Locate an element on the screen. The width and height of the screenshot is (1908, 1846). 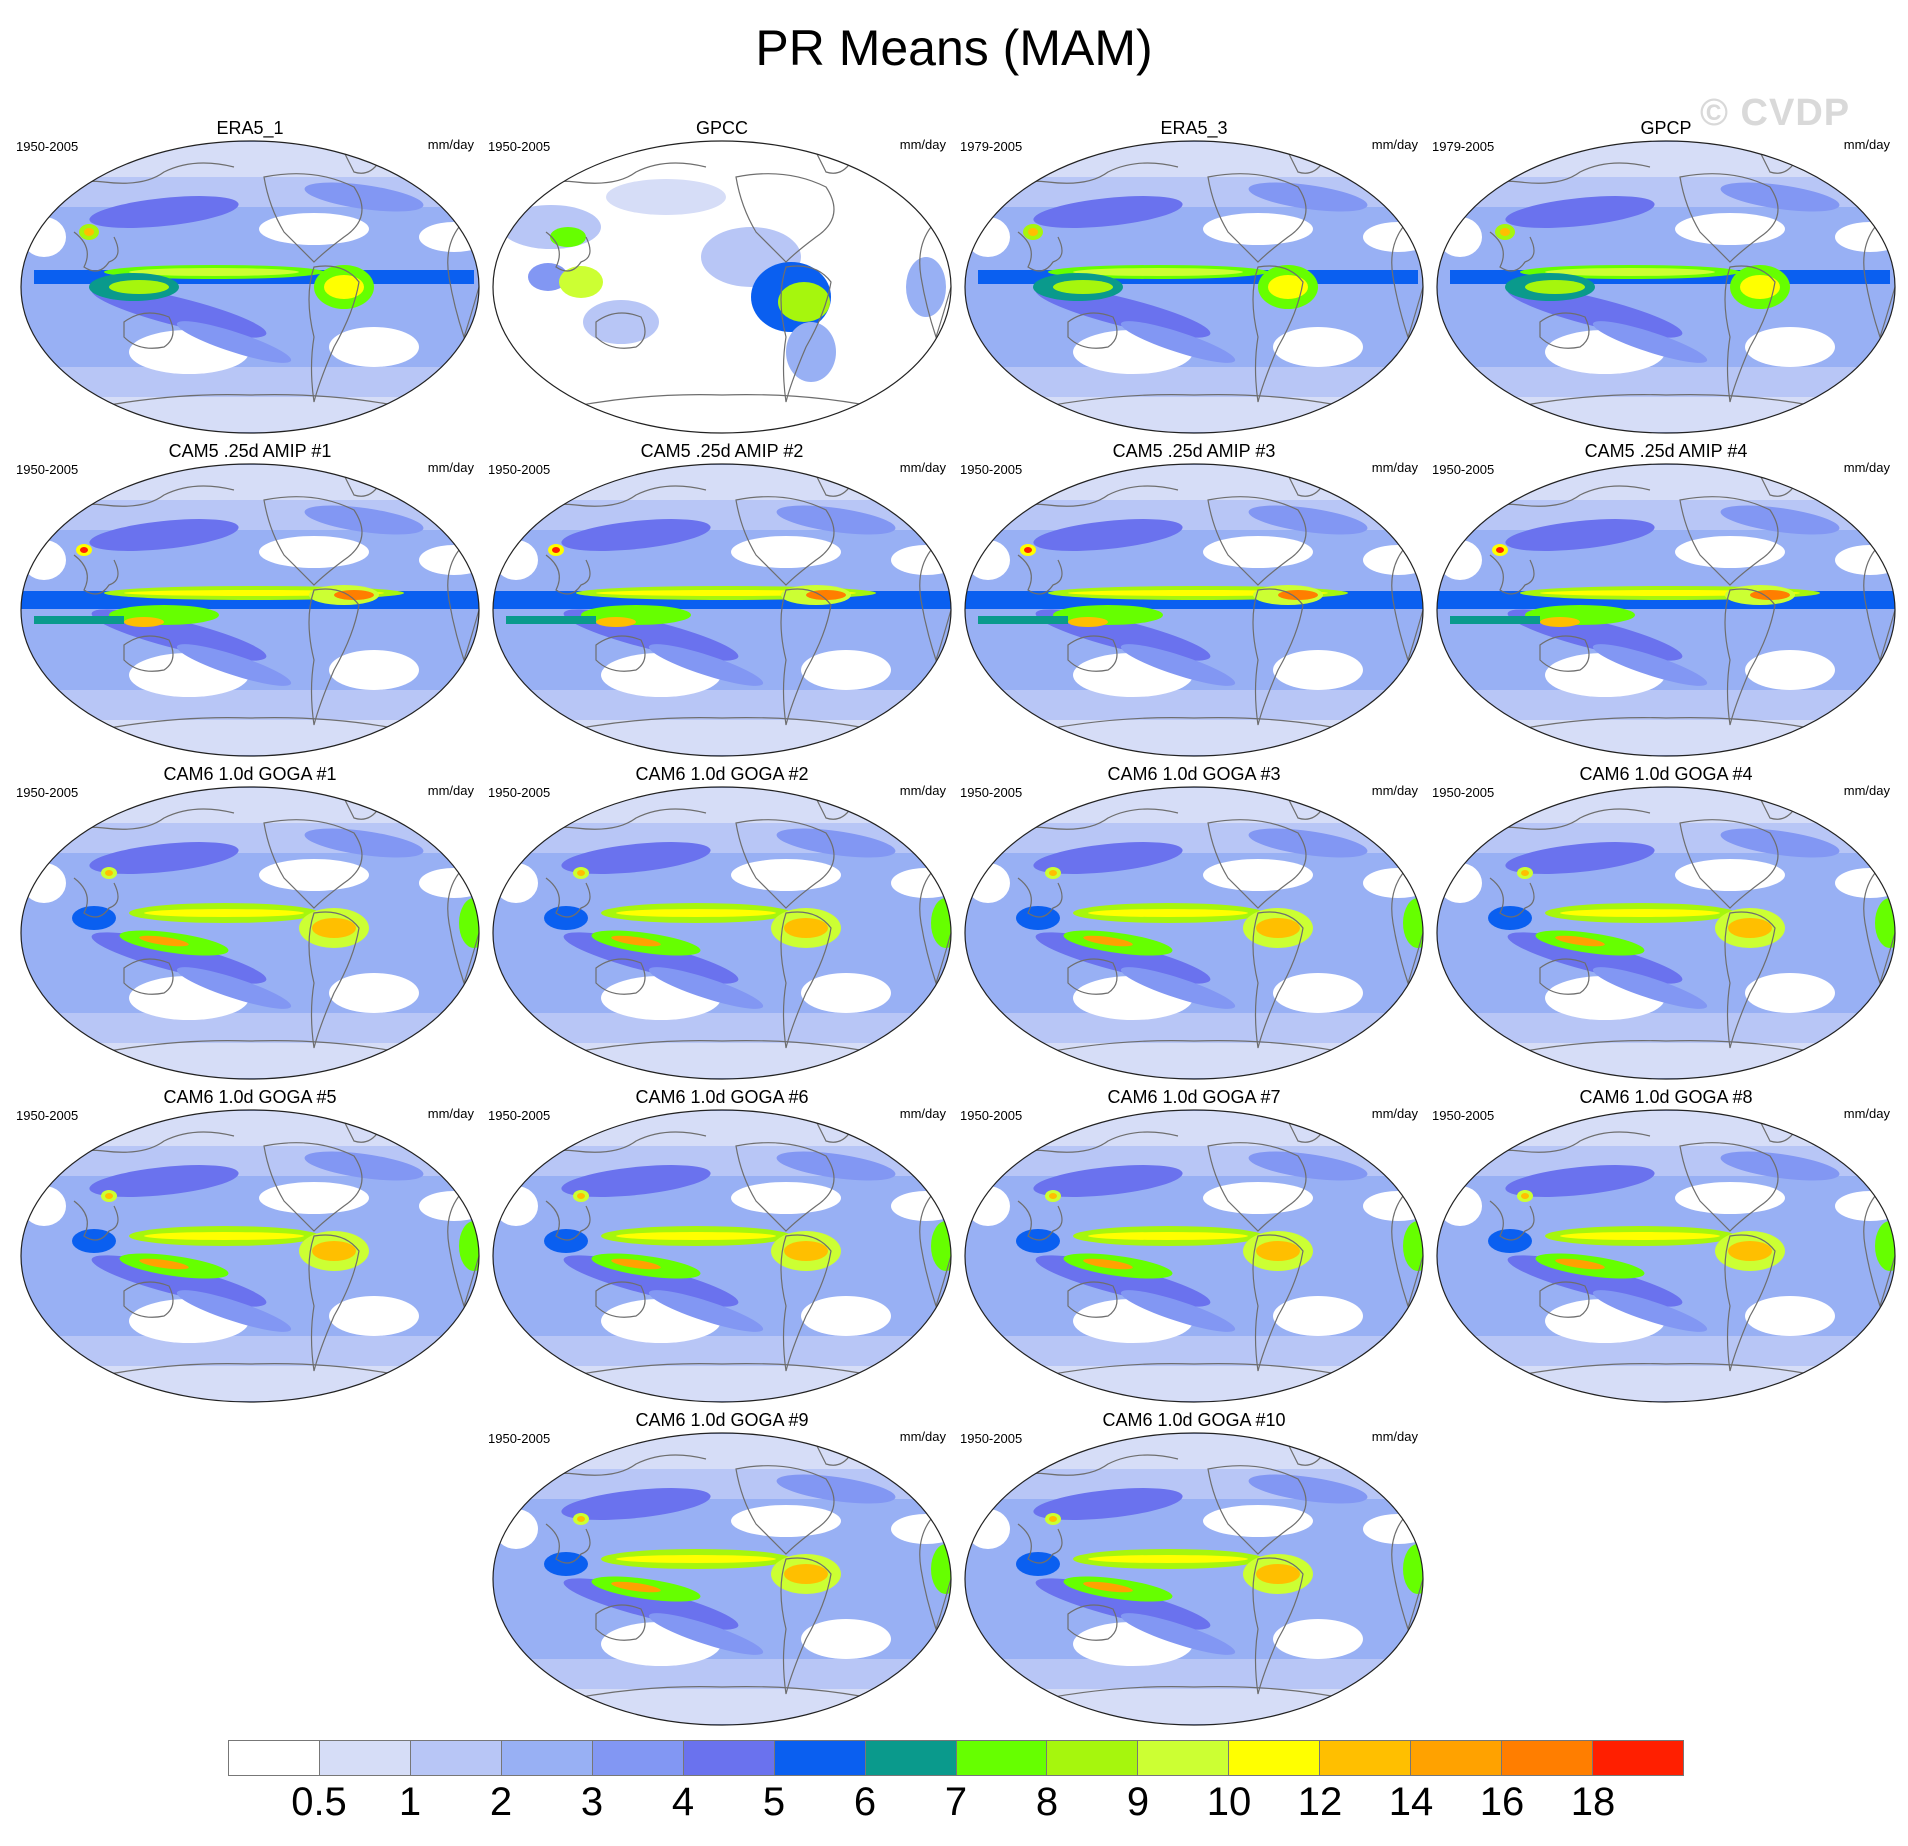
panel-title: CAM6 1.0d GOGA #1 is located at coordinates (250, 774).